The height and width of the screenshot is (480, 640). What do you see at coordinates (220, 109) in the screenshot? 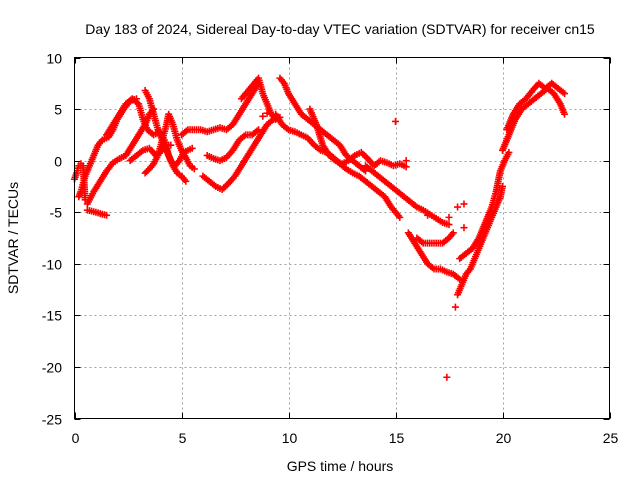
I see `series-track-i` at bounding box center [220, 109].